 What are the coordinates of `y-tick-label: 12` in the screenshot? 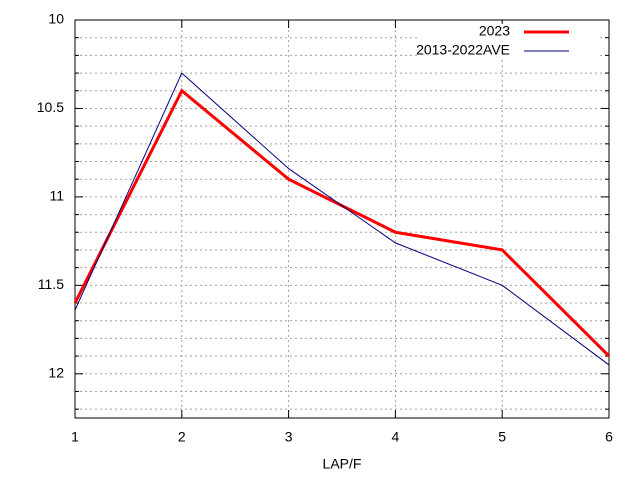 It's located at (56, 372).